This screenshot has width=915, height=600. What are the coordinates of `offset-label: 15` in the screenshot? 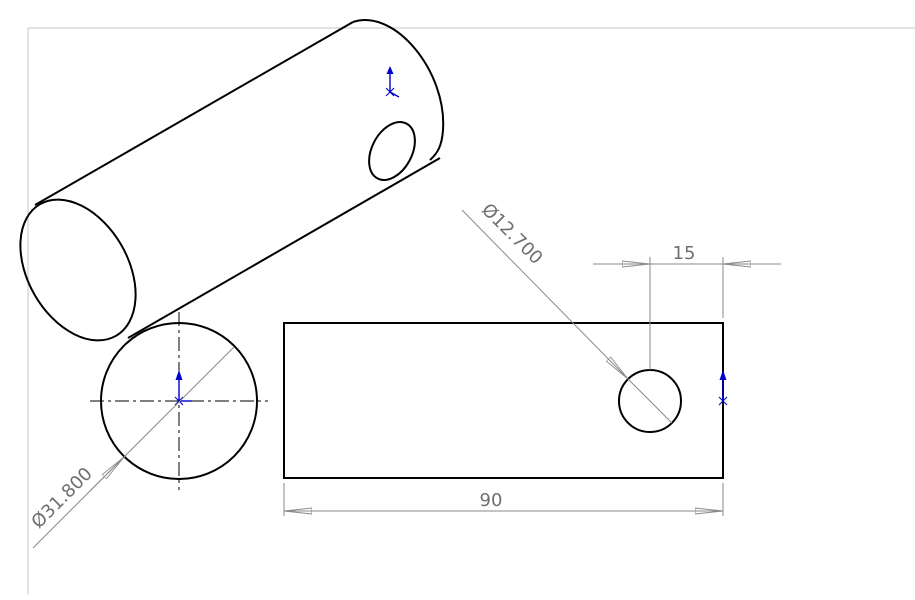 It's located at (684, 253).